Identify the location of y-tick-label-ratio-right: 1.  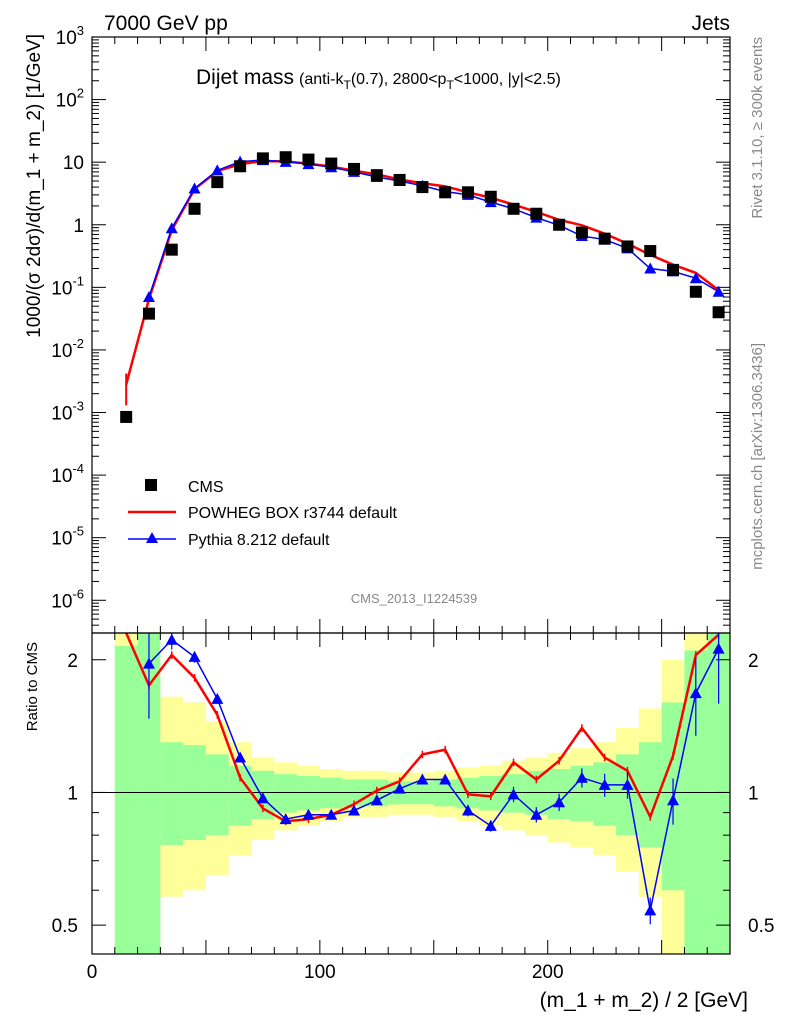
(753, 793).